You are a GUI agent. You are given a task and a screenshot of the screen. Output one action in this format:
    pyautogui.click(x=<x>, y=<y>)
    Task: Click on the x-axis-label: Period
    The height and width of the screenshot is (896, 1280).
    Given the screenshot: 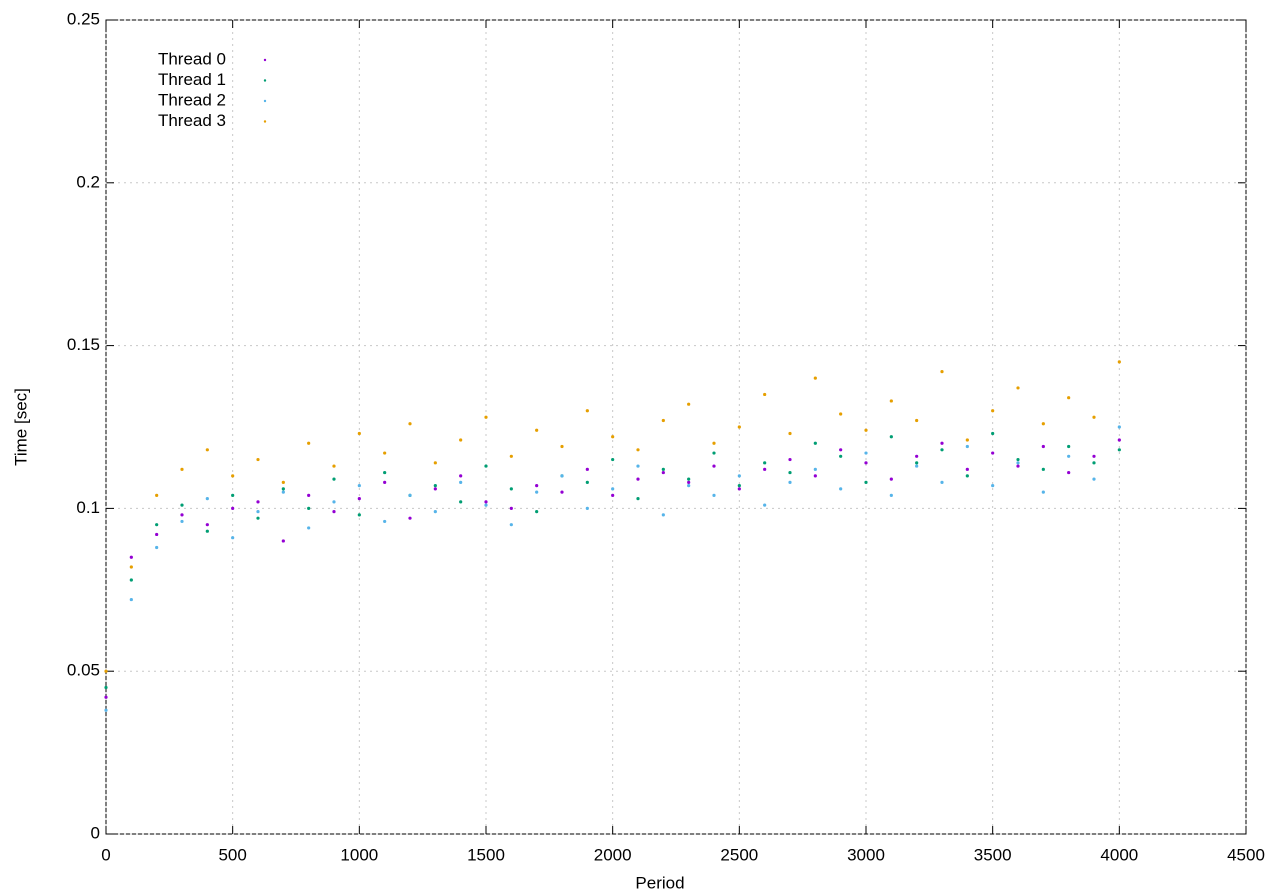 What is the action you would take?
    pyautogui.click(x=659, y=882)
    